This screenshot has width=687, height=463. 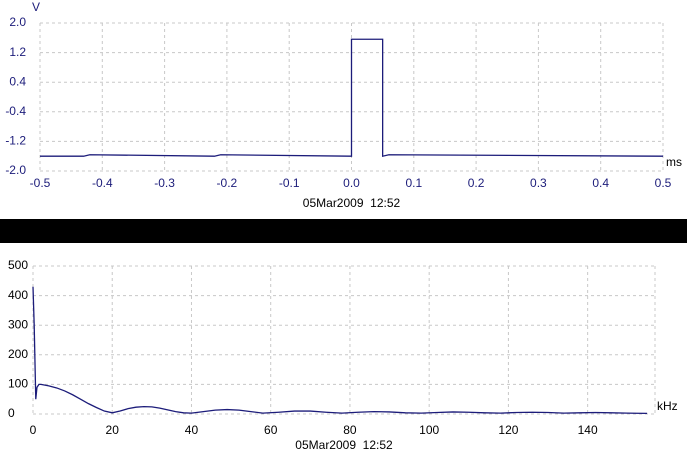 What do you see at coordinates (429, 430) in the screenshot?
I see `x-tick-label: 100` at bounding box center [429, 430].